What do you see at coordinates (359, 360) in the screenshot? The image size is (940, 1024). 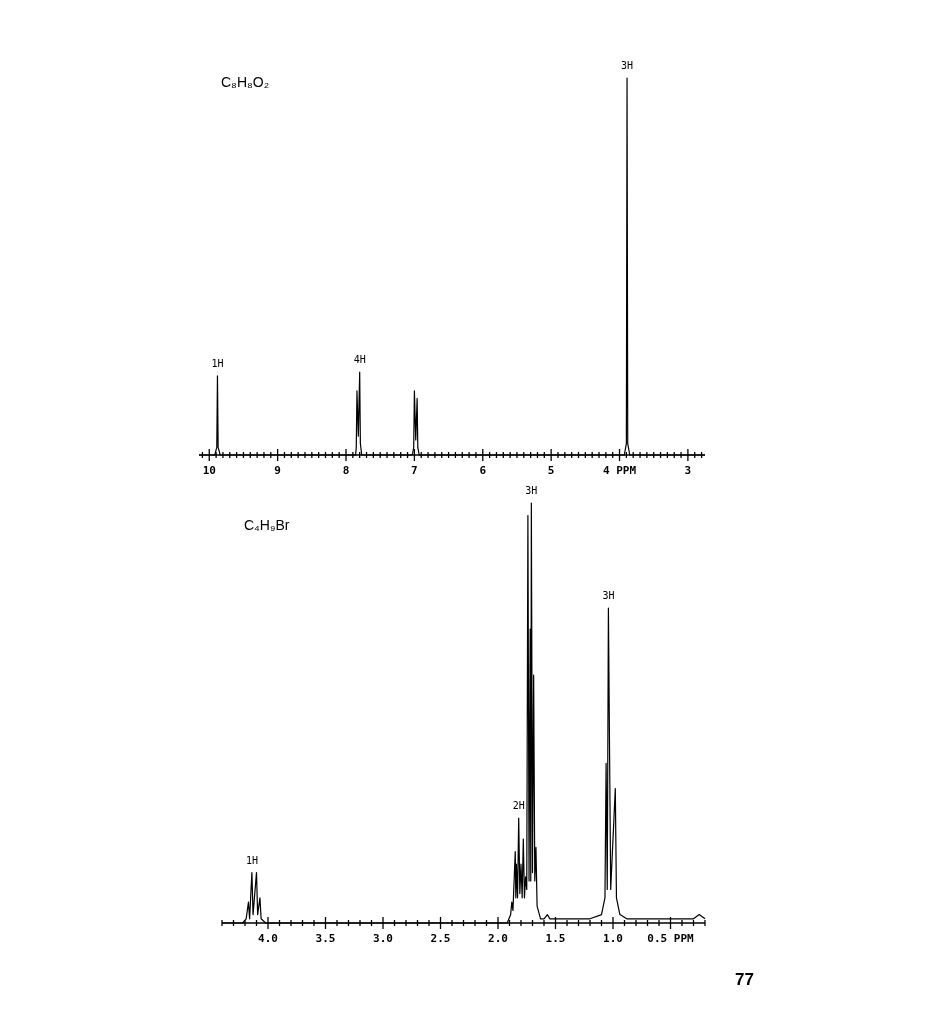 I see `annotation: 4H` at bounding box center [359, 360].